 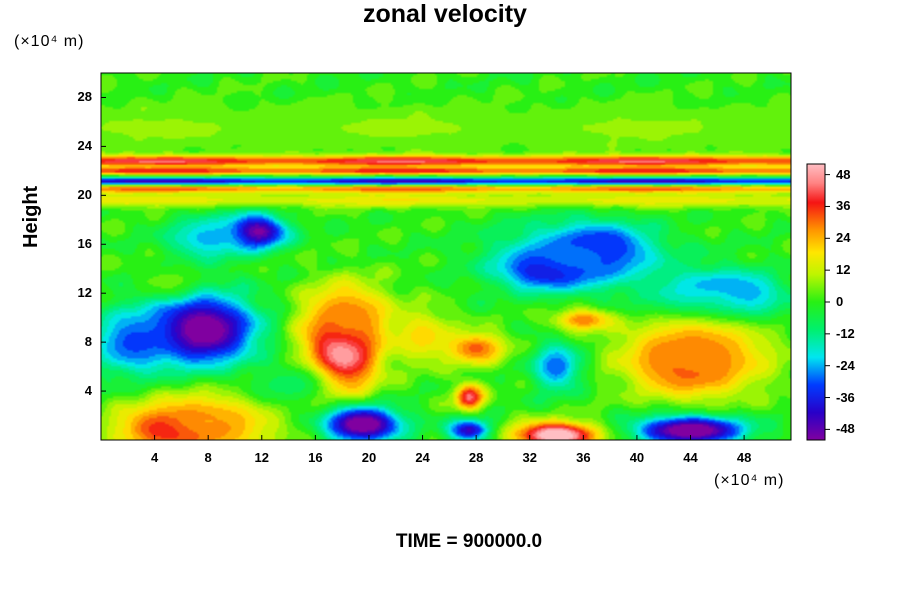 What do you see at coordinates (88, 342) in the screenshot?
I see `y-tick-label: 8` at bounding box center [88, 342].